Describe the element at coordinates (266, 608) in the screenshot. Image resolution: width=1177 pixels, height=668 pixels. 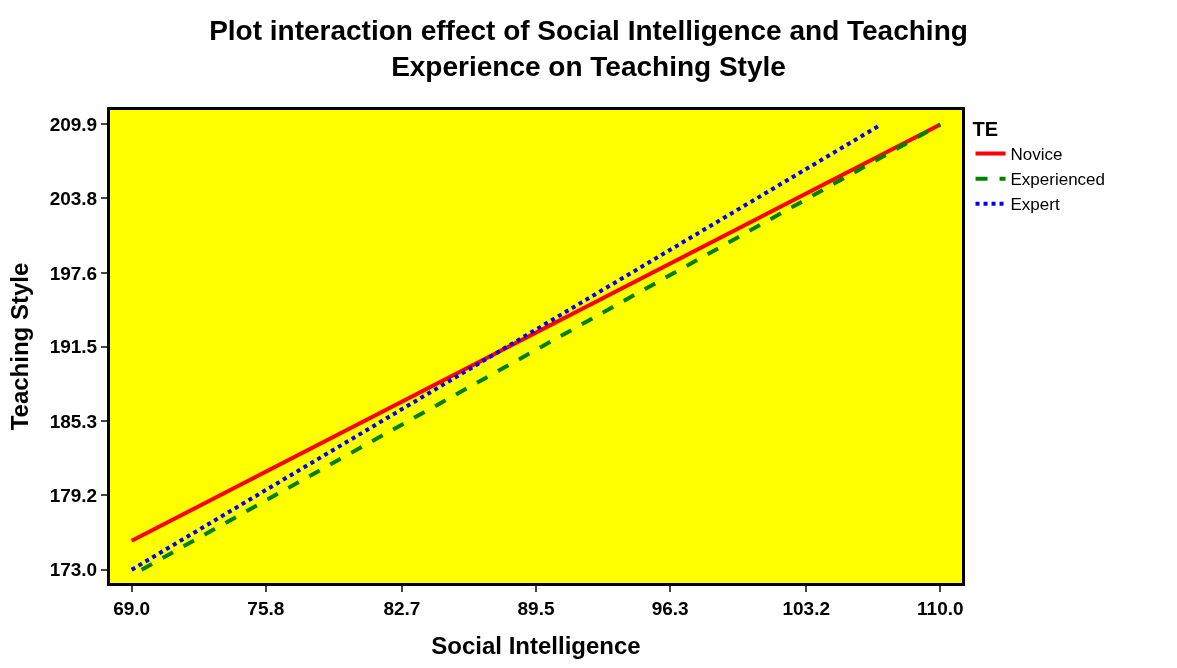
I see `x-tick-label: 75.8` at that location.